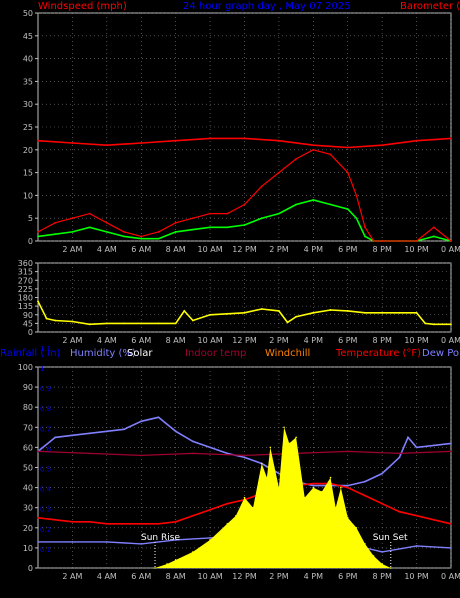  I want to click on y-tick-label: 270, so click(25, 280).